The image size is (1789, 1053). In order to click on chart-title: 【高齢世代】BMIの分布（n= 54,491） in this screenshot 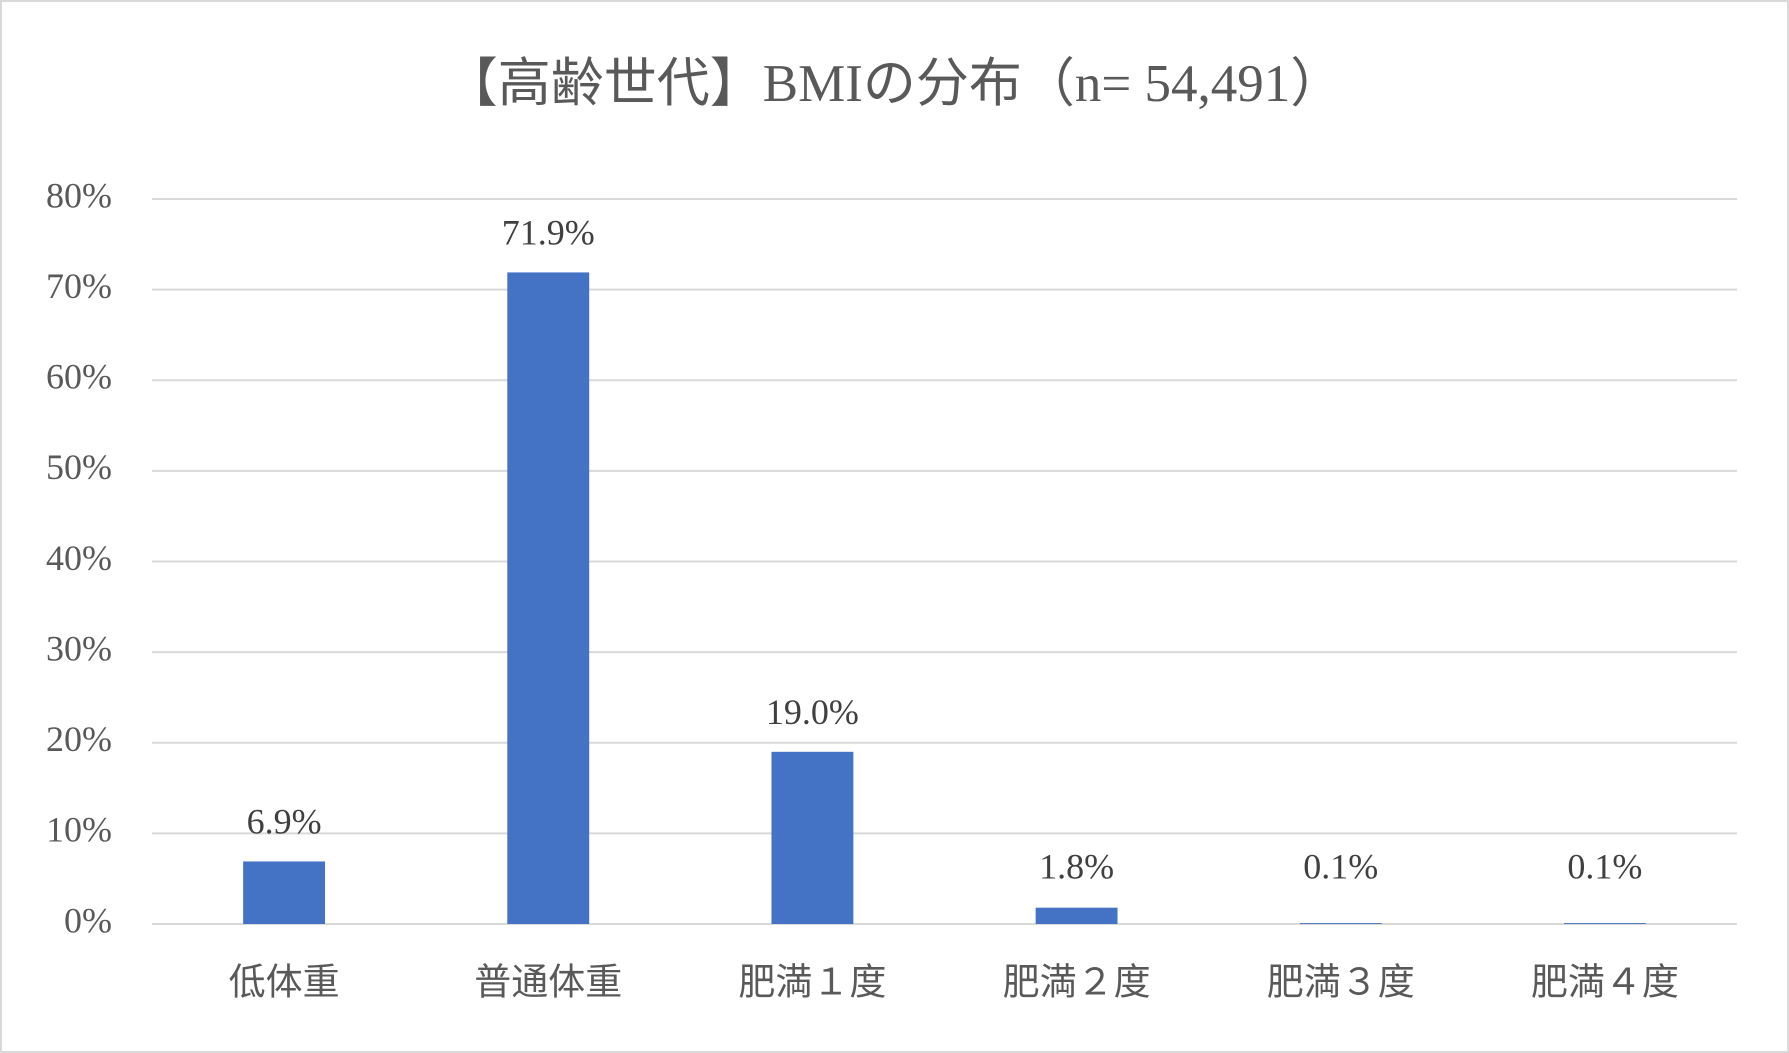, I will do `click(894, 84)`.